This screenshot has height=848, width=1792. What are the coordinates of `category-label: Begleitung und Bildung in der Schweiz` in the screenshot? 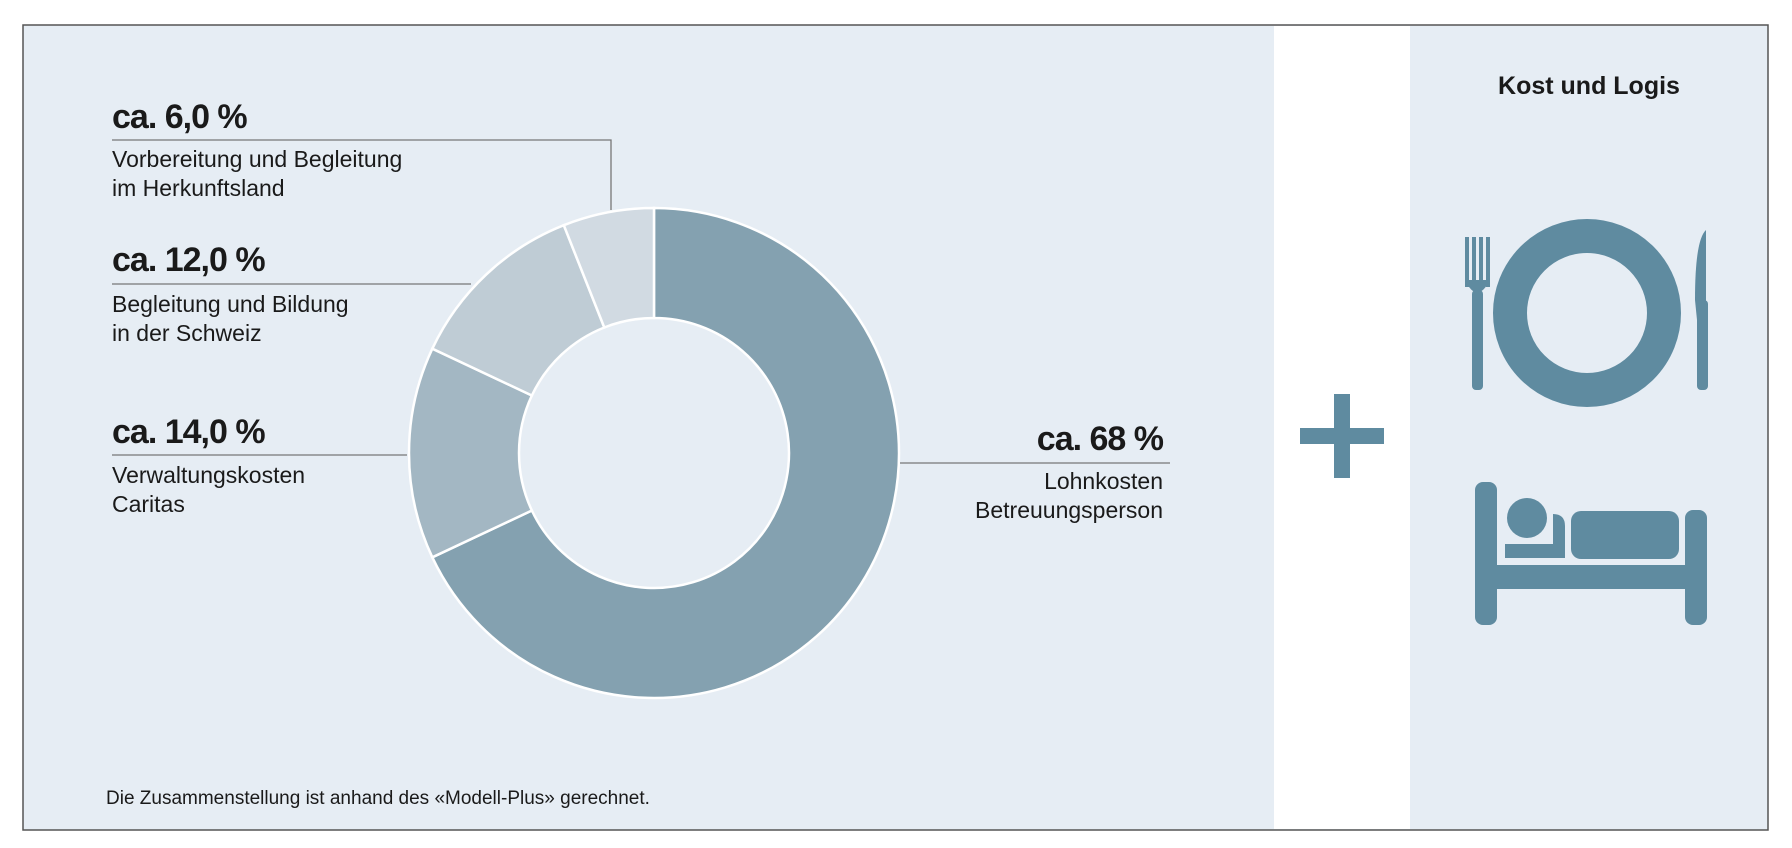 It's located at (230, 318).